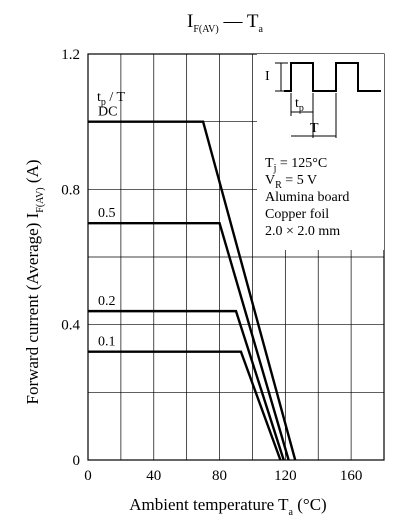  What do you see at coordinates (302, 231) in the screenshot?
I see `condition-line: 2.0 × 2.0 mm` at bounding box center [302, 231].